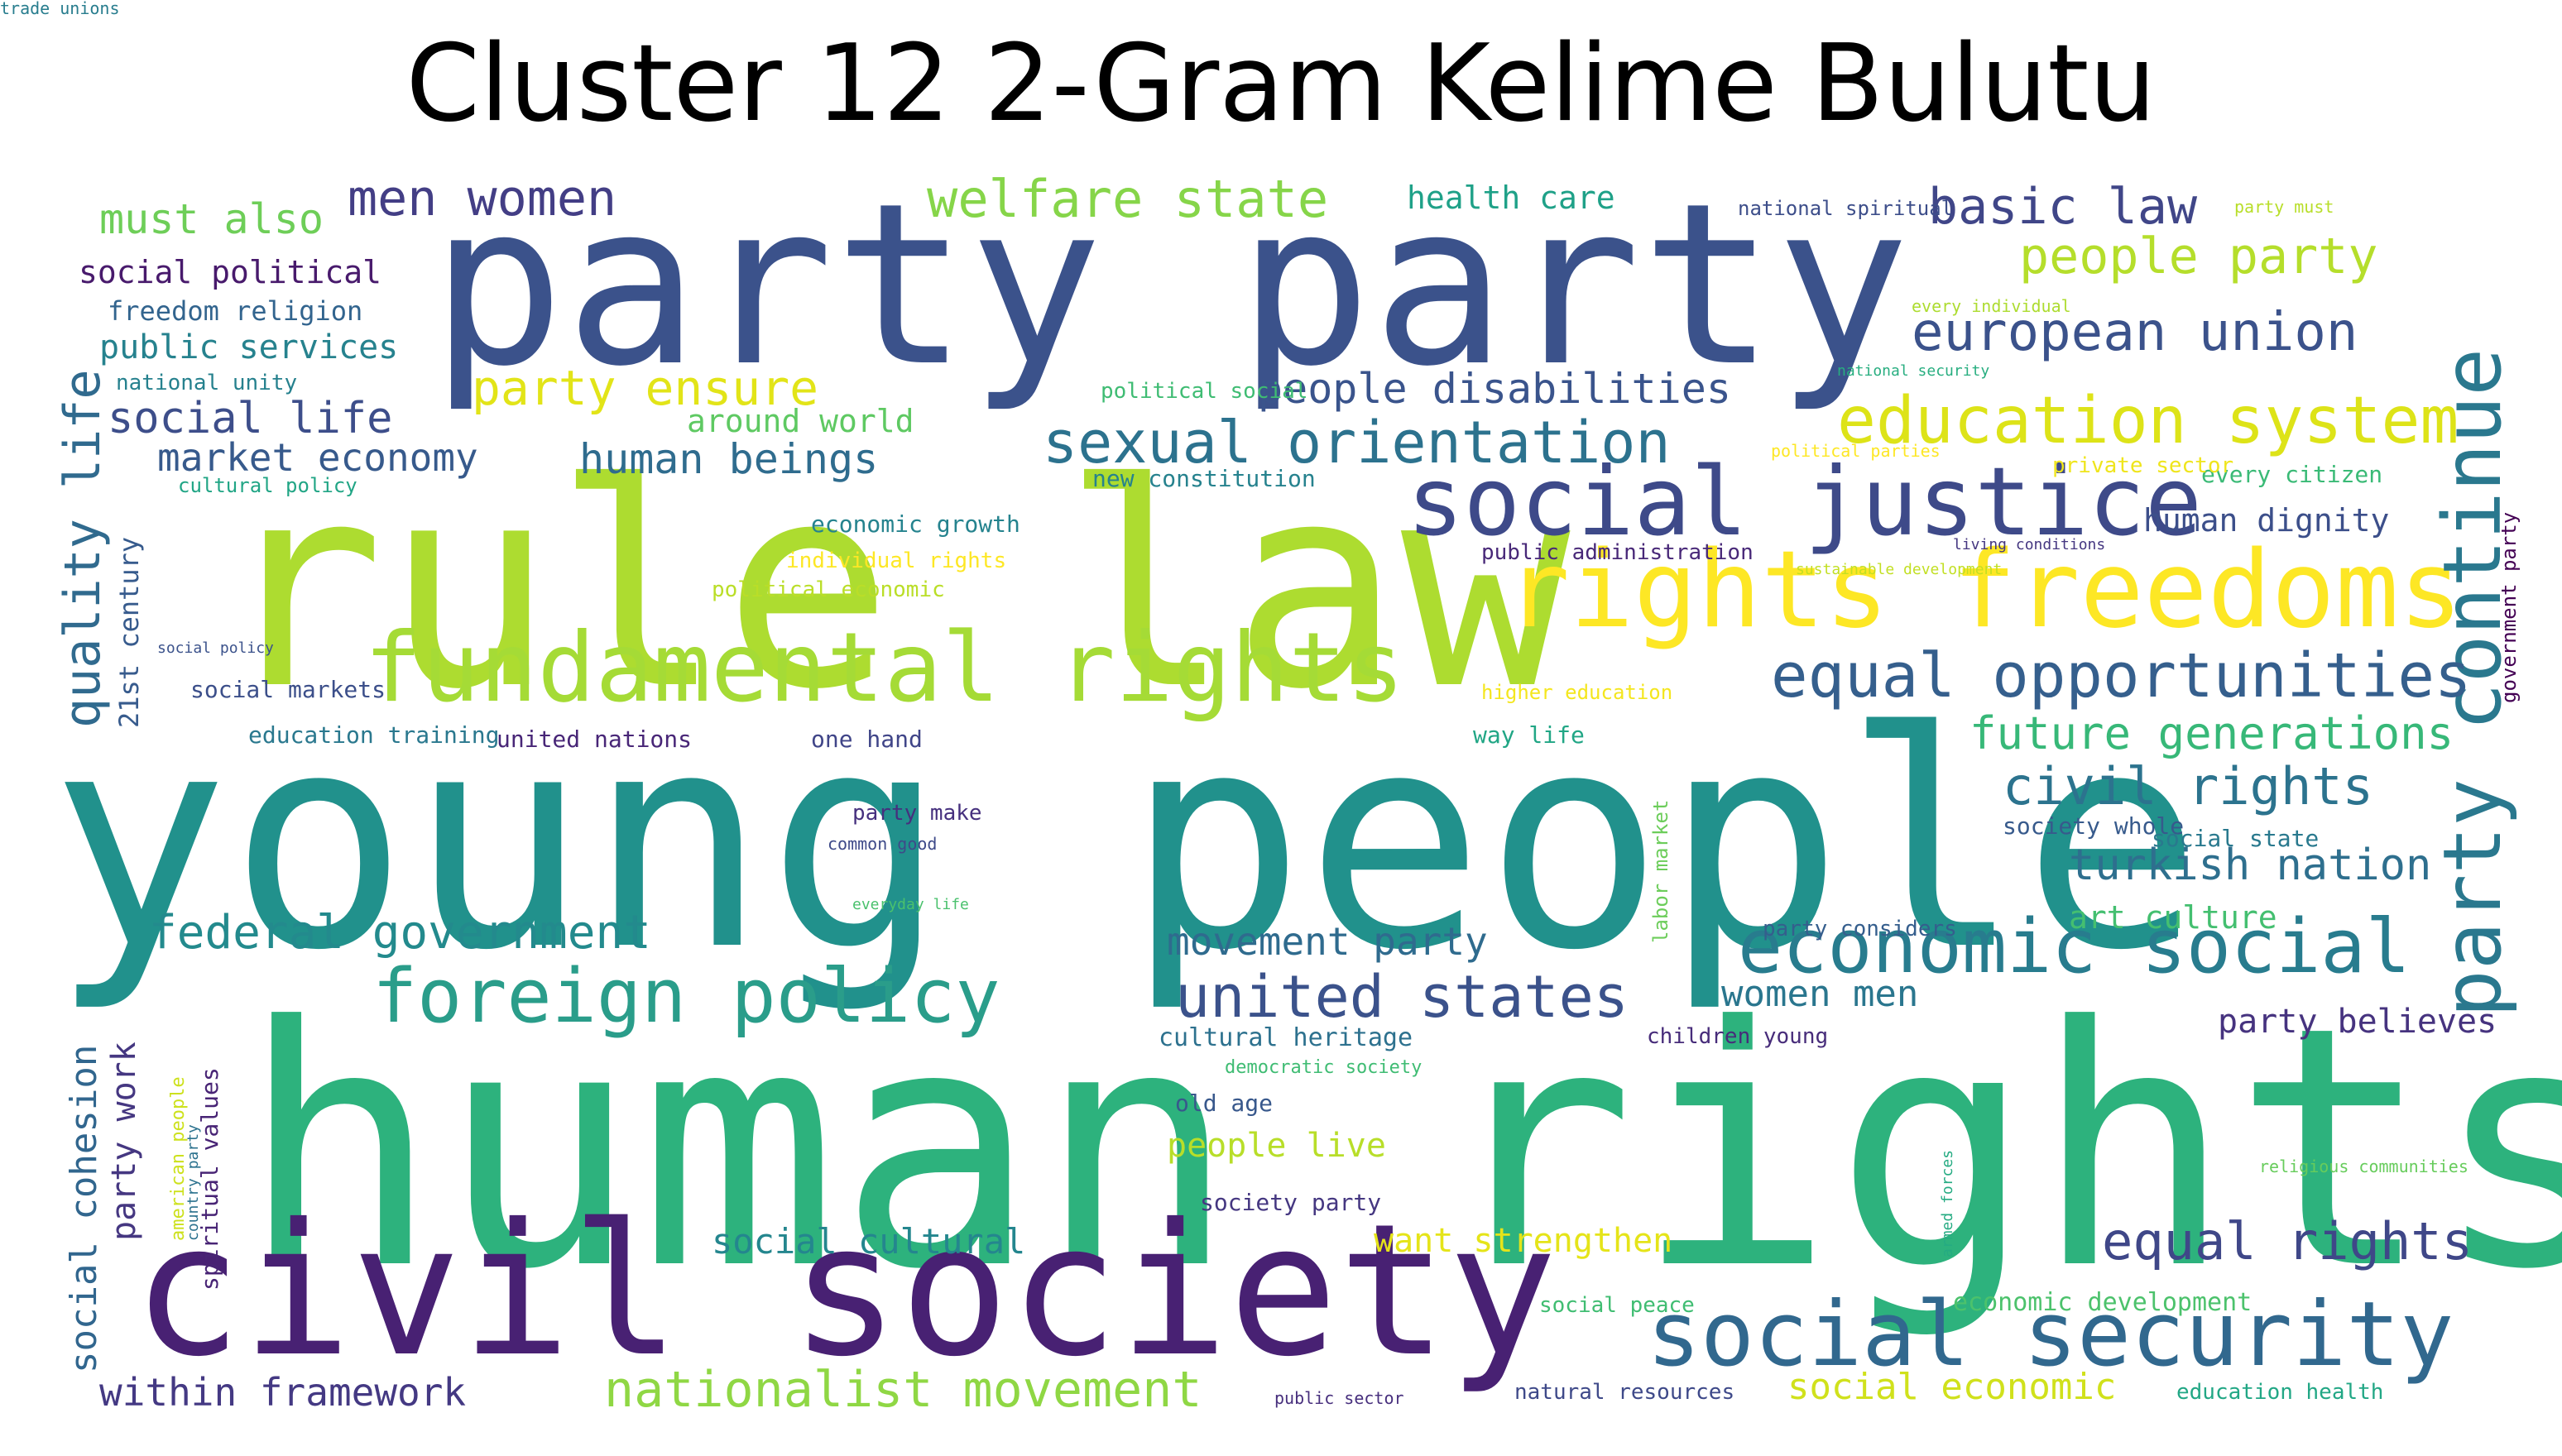 The height and width of the screenshot is (1456, 2562). I want to click on word-17: european union, so click(2135, 332).